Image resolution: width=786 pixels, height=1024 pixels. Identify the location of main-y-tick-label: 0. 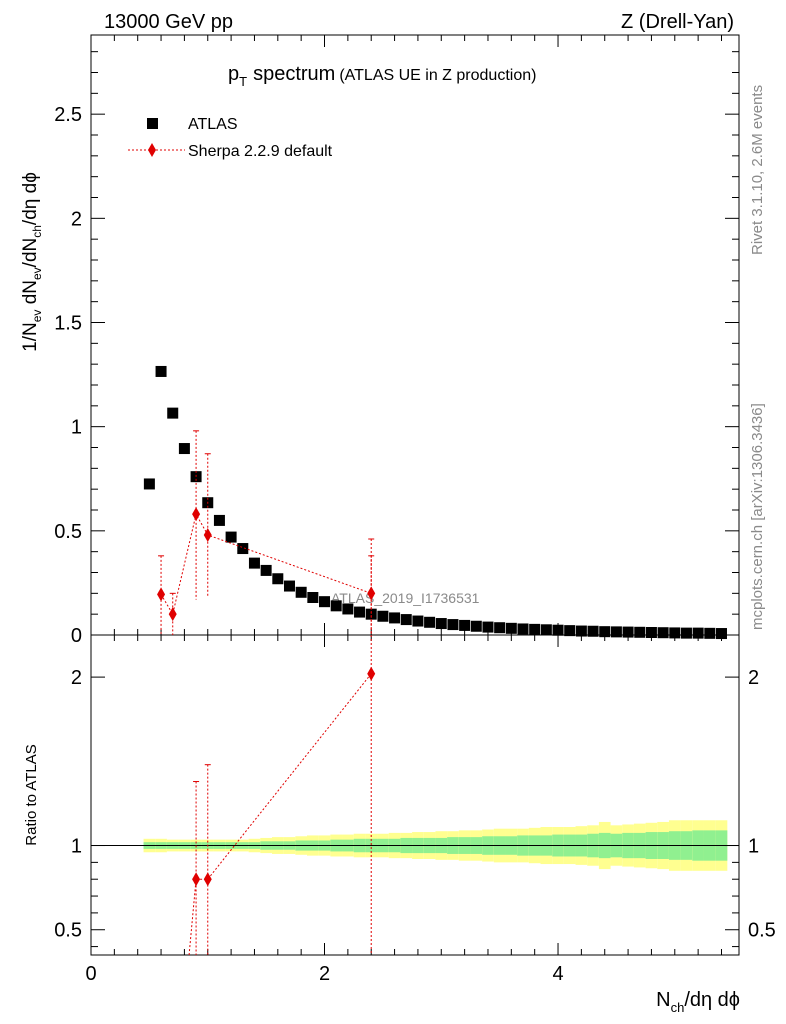
(76, 636).